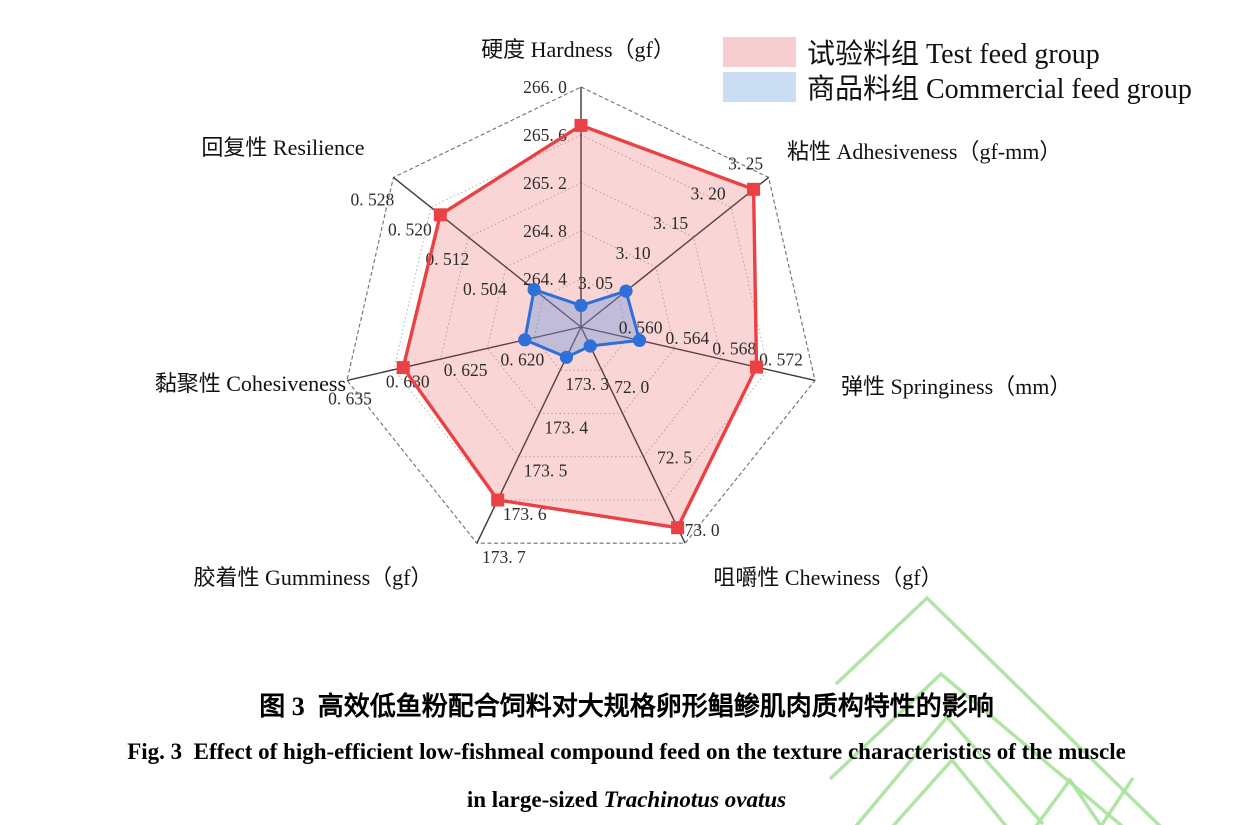  I want to click on legend-label-test-feed: 试验料组 Test feed group, so click(953, 54).